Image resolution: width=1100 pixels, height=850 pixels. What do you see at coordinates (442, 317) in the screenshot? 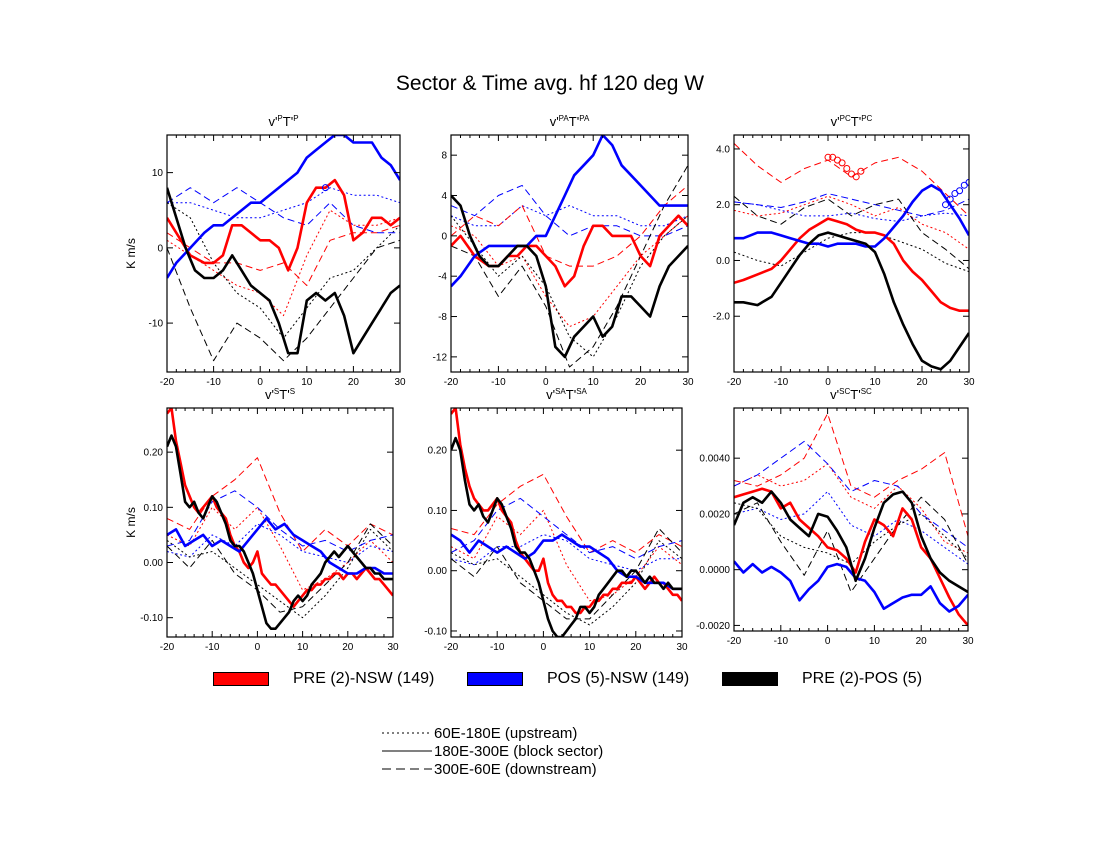
I see `y-tick-label: -8` at bounding box center [442, 317].